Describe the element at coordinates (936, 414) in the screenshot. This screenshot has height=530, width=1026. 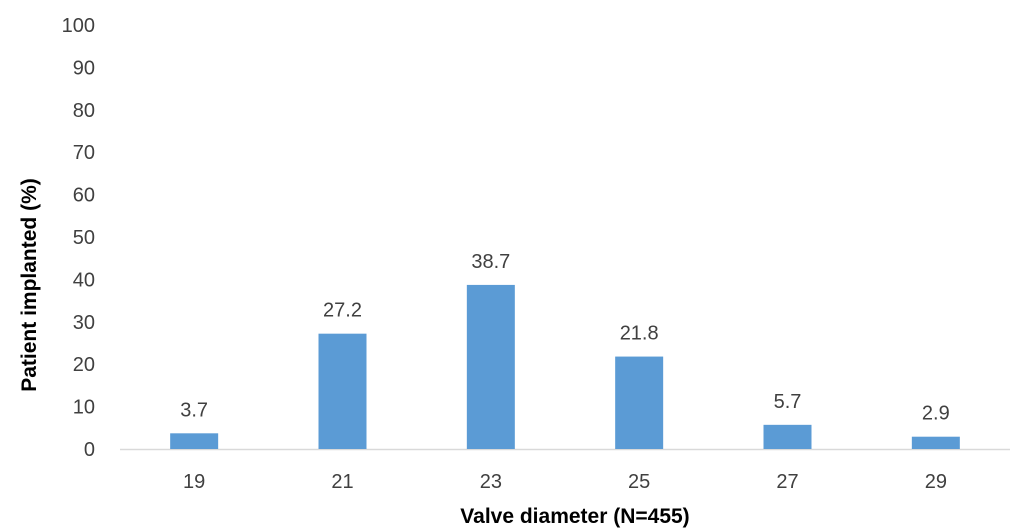
I see `data-label-29: 2.9` at that location.